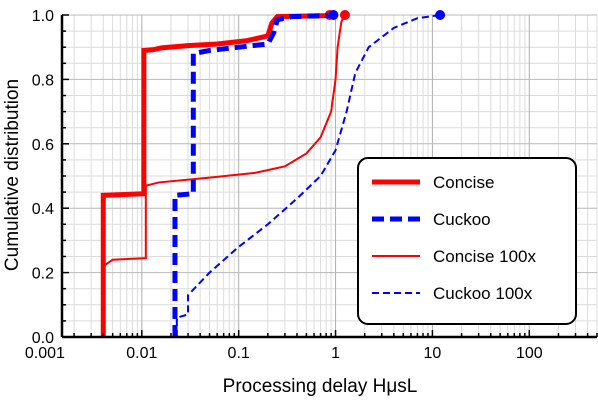  Describe the element at coordinates (529, 353) in the screenshot. I see `x-tick-label: 100` at that location.